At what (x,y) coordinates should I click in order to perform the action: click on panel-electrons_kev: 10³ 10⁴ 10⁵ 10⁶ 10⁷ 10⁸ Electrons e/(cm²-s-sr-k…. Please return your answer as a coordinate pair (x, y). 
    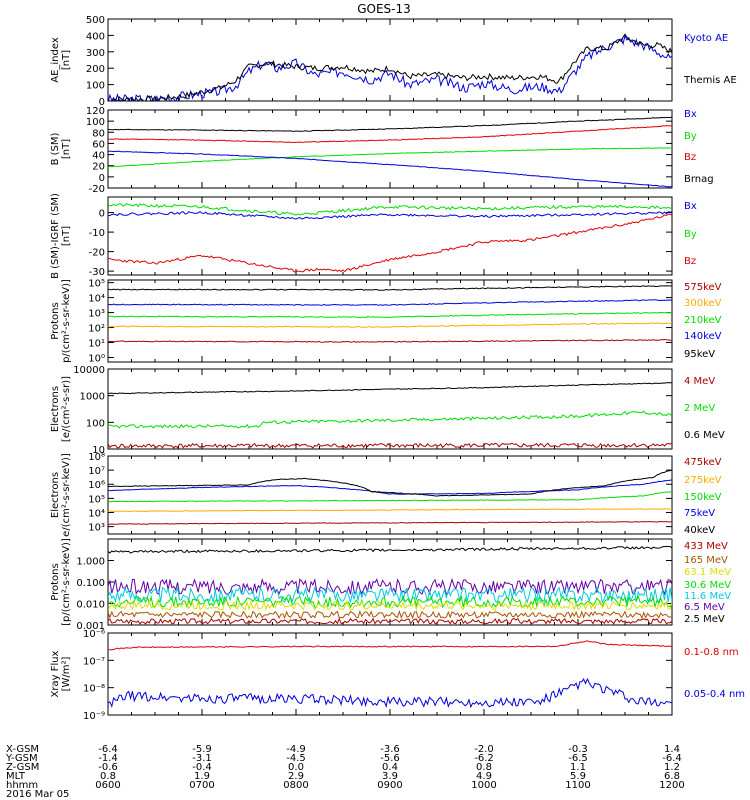
    Looking at the image, I should click on (386, 494).